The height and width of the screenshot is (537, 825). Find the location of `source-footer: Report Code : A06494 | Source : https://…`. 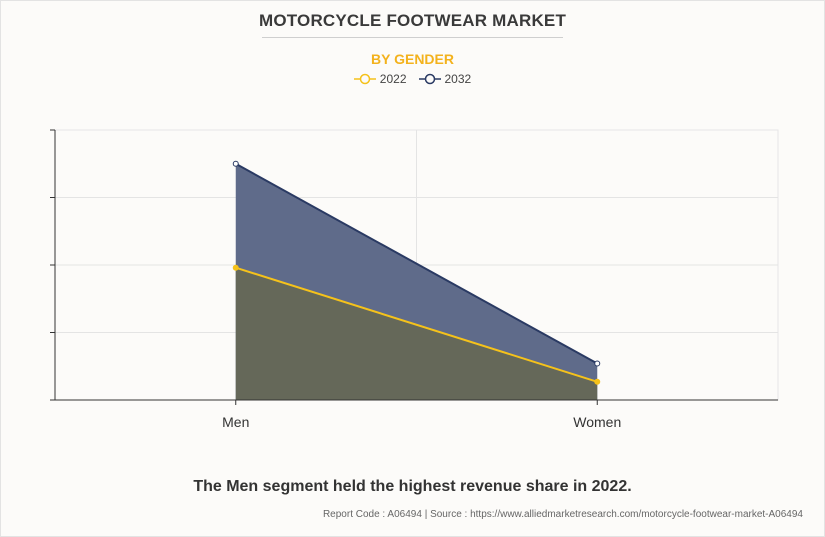

source-footer: Report Code : A06494 | Source : https://… is located at coordinates (562, 514).